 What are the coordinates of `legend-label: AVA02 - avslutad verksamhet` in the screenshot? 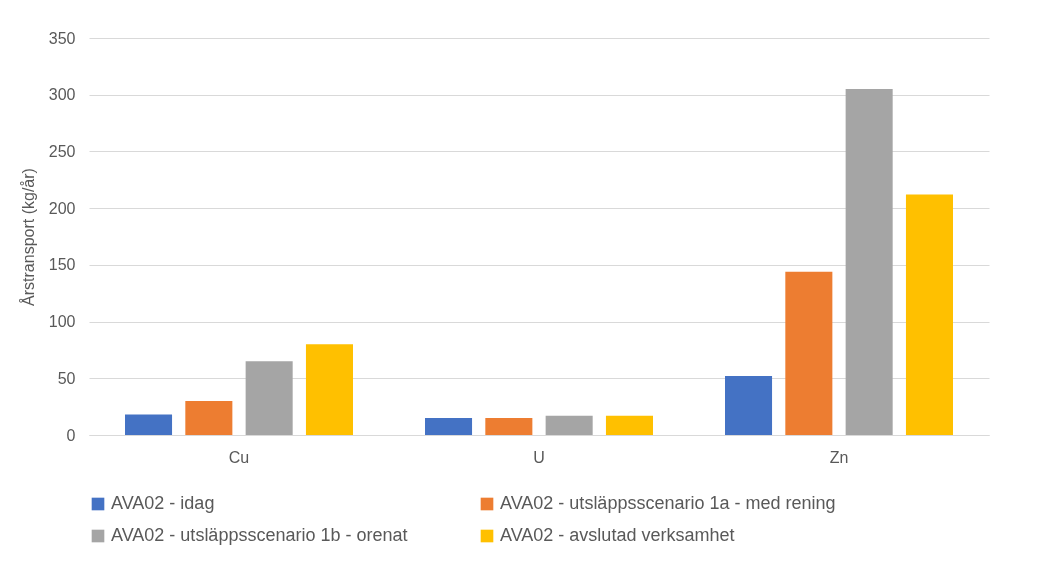 It's located at (617, 535).